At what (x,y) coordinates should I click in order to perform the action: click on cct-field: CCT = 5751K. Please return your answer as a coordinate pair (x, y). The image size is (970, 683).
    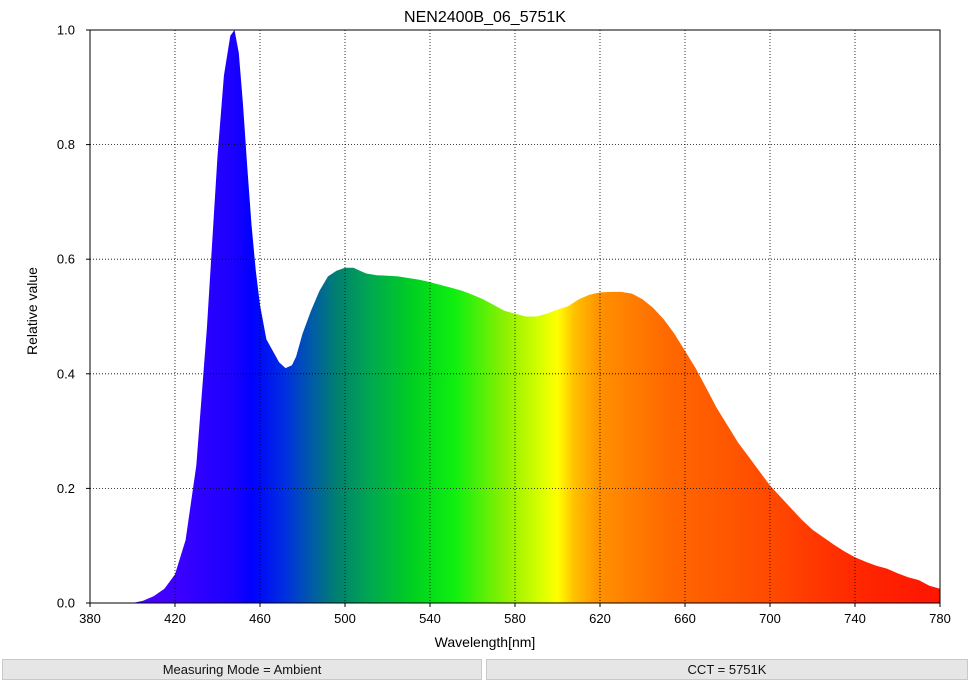
    Looking at the image, I should click on (727, 669).